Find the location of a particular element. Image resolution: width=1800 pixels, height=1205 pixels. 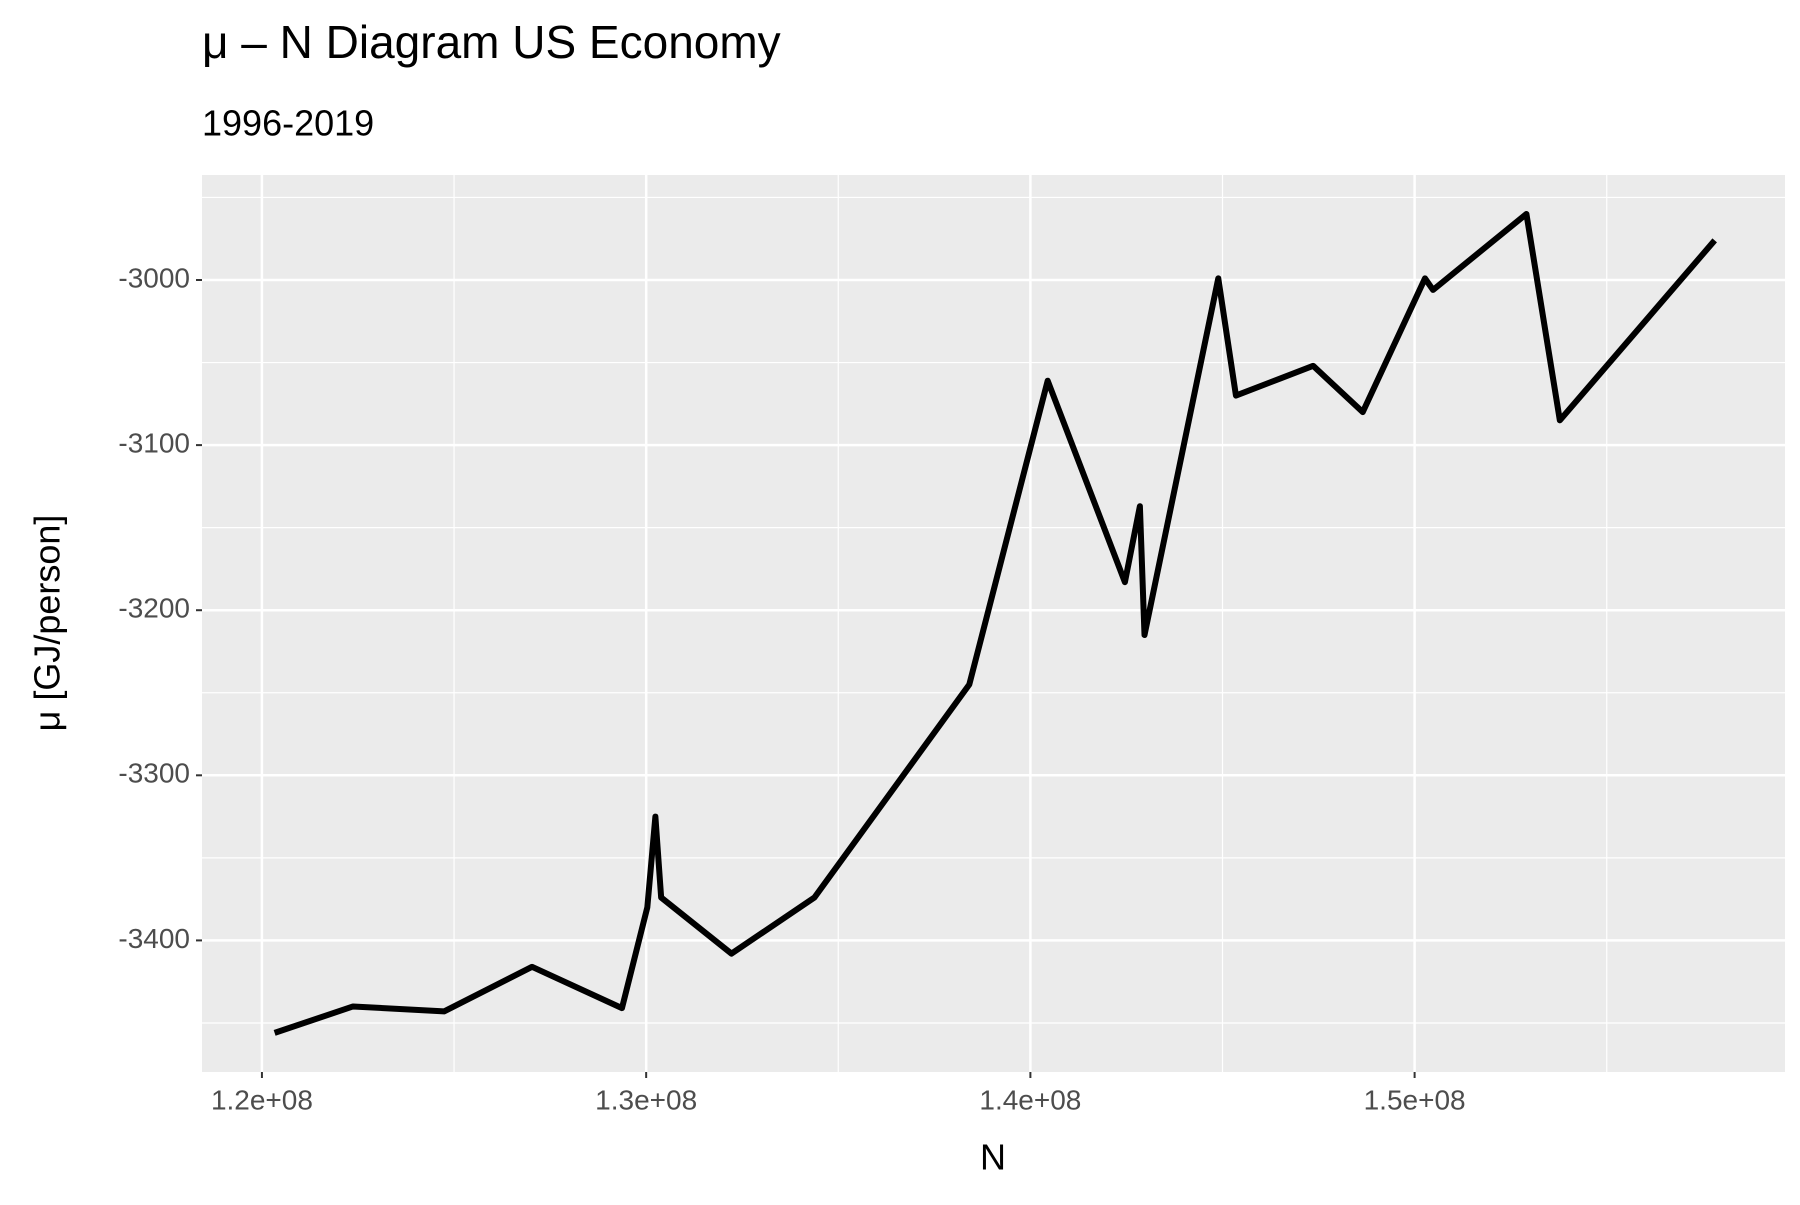

y-tick-label: -3400 is located at coordinates (154, 938).